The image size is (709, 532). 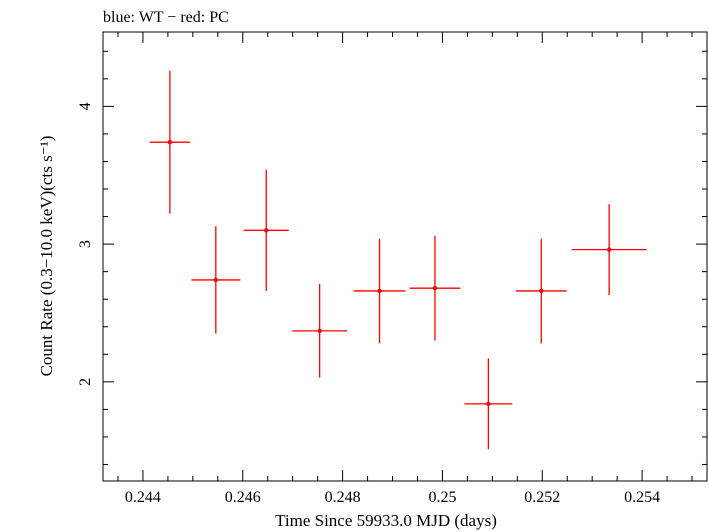 What do you see at coordinates (343, 497) in the screenshot?
I see `x-tick-label: 0.248` at bounding box center [343, 497].